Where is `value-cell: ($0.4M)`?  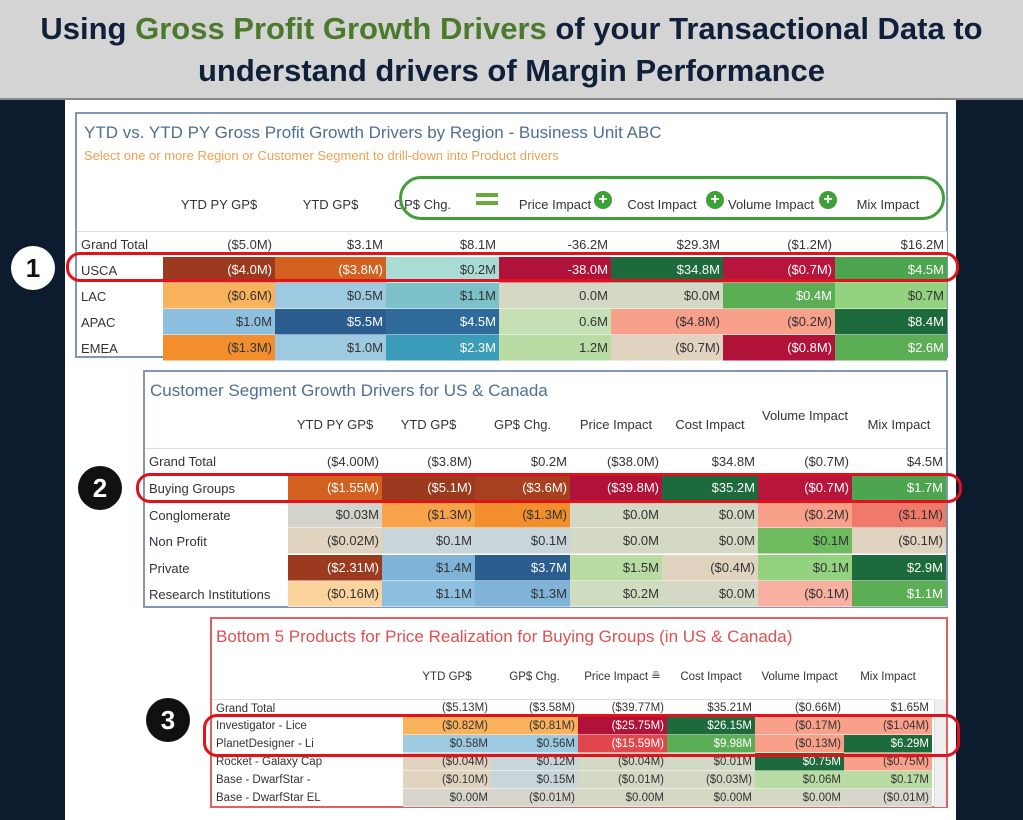 value-cell: ($0.4M) is located at coordinates (710, 568).